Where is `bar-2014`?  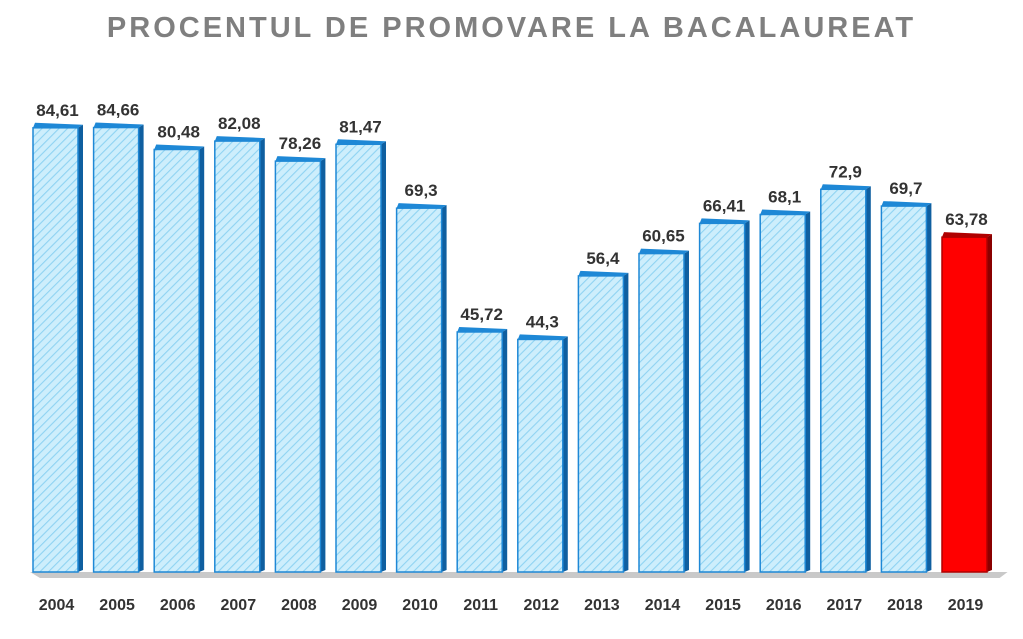
bar-2014 is located at coordinates (663, 410).